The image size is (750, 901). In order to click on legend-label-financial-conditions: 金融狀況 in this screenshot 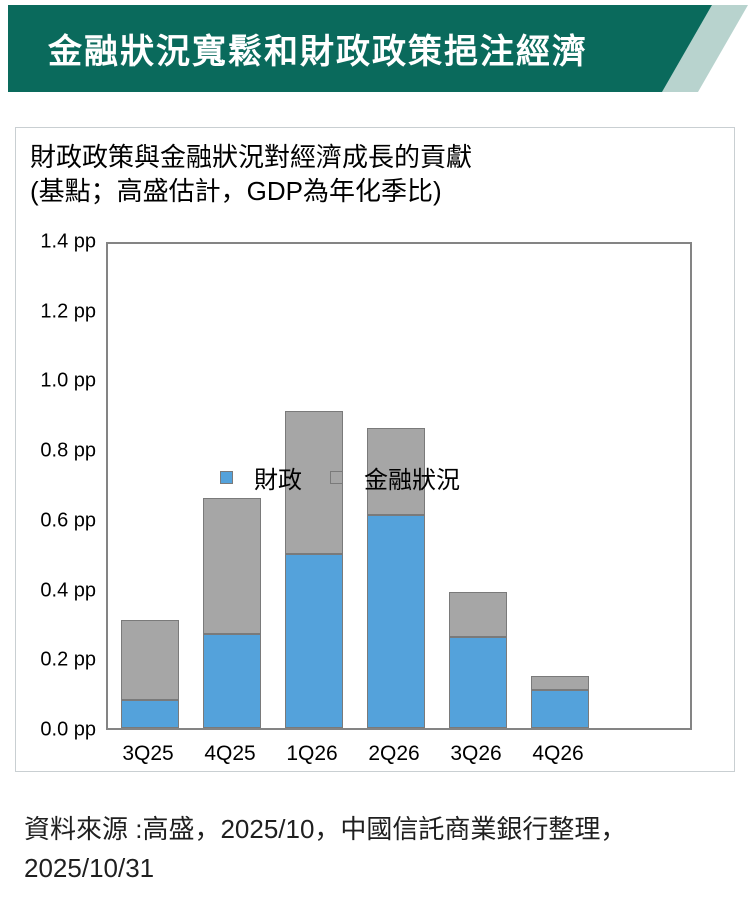, I will do `click(412, 480)`.